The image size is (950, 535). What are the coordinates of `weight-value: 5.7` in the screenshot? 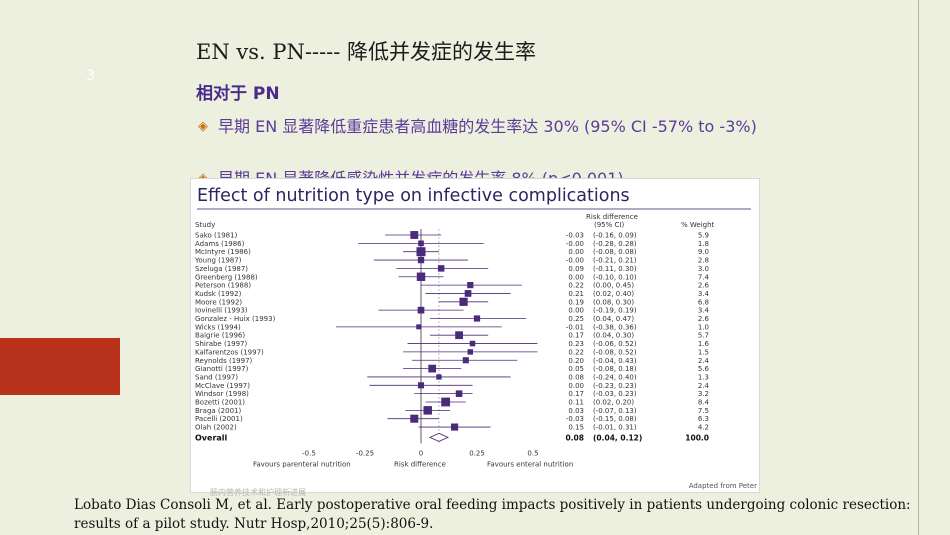 It's located at (703, 336).